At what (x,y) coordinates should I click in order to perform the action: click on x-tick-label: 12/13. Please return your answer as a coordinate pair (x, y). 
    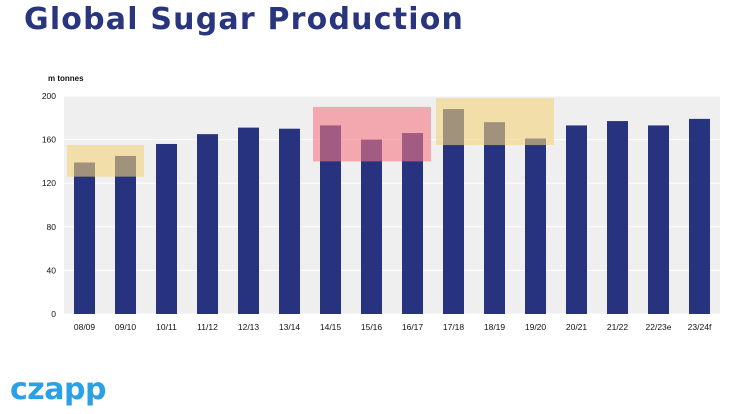
    Looking at the image, I should click on (249, 327).